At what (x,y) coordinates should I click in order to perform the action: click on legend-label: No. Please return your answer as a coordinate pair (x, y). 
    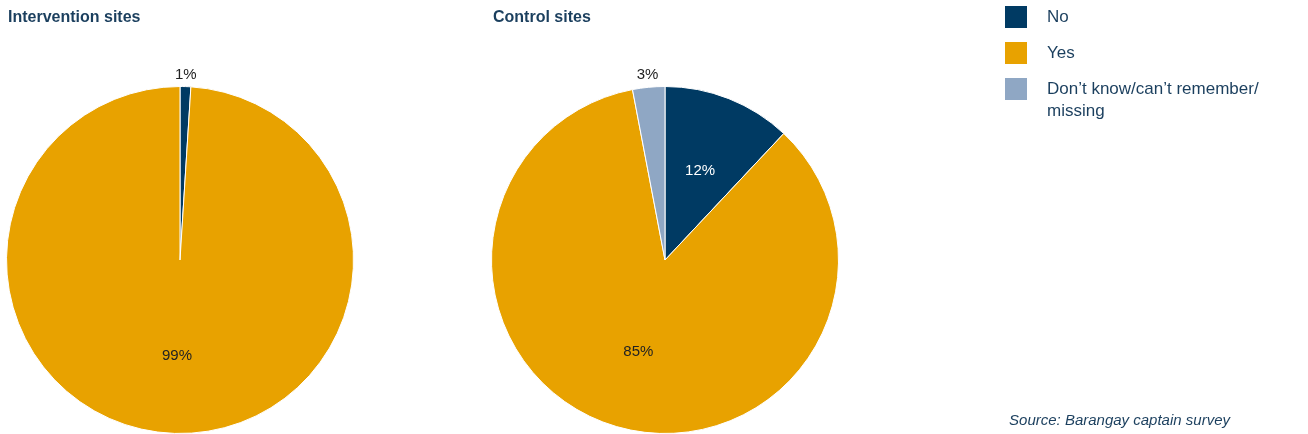
    Looking at the image, I should click on (1058, 17).